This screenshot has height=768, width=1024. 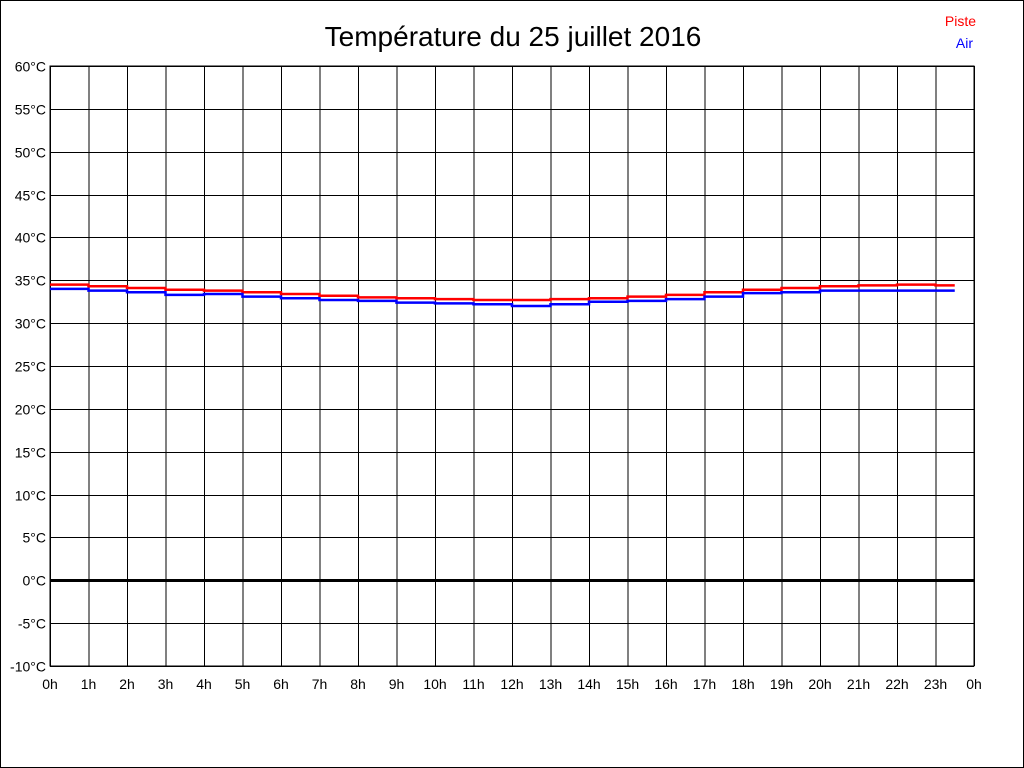 What do you see at coordinates (30, 196) in the screenshot?
I see `y-tick-label: 45°C` at bounding box center [30, 196].